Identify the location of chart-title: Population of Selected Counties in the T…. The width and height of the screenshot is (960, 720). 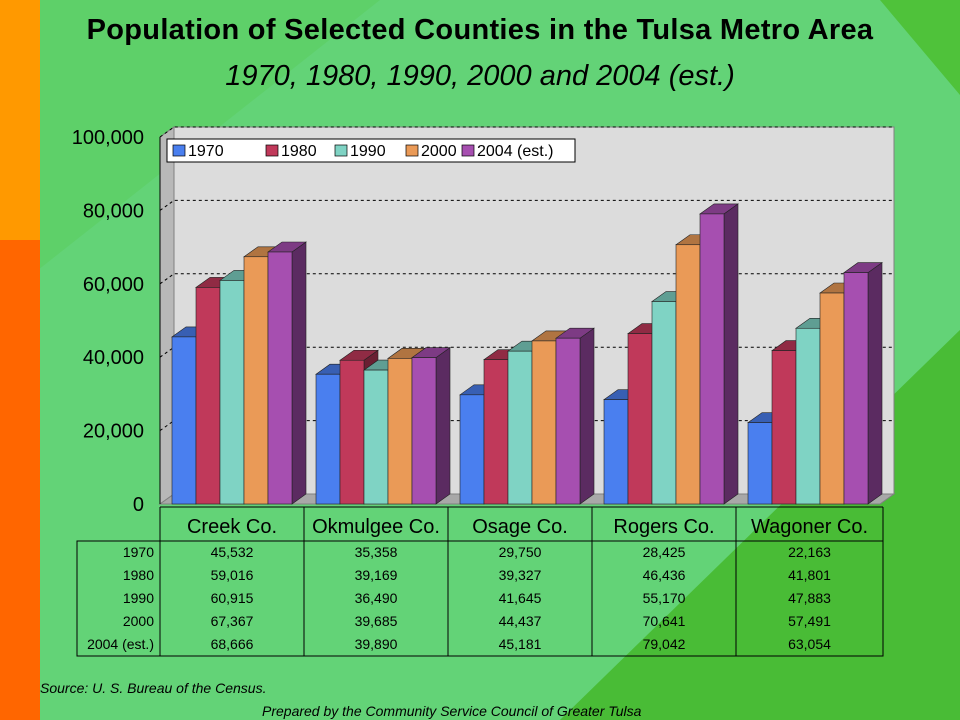
(480, 30).